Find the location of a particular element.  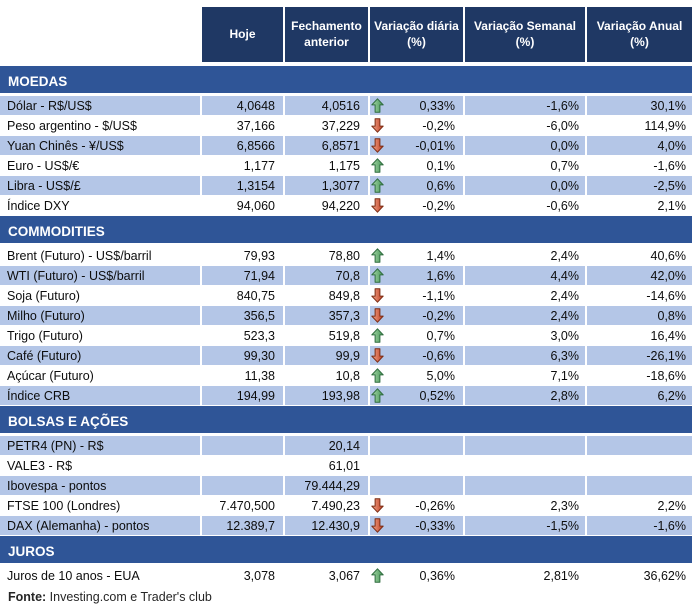

hoje-value: 3,078 is located at coordinates (243, 576).